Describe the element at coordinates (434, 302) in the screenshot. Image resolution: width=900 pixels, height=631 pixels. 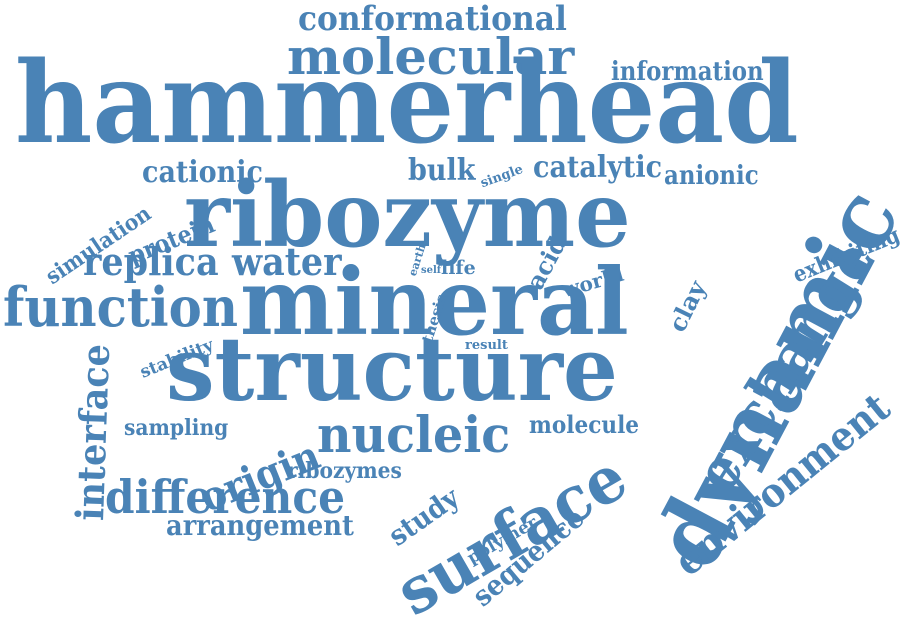
I see `word-mineral: mineral` at that location.